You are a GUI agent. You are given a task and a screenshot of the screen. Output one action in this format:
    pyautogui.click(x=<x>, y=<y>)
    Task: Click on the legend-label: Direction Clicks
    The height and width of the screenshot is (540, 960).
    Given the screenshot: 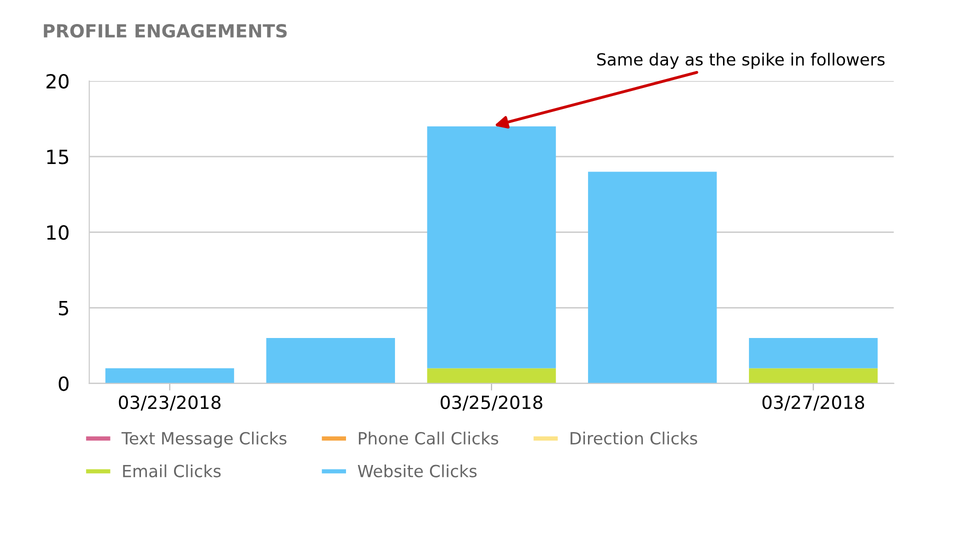 What is the action you would take?
    pyautogui.click(x=634, y=438)
    